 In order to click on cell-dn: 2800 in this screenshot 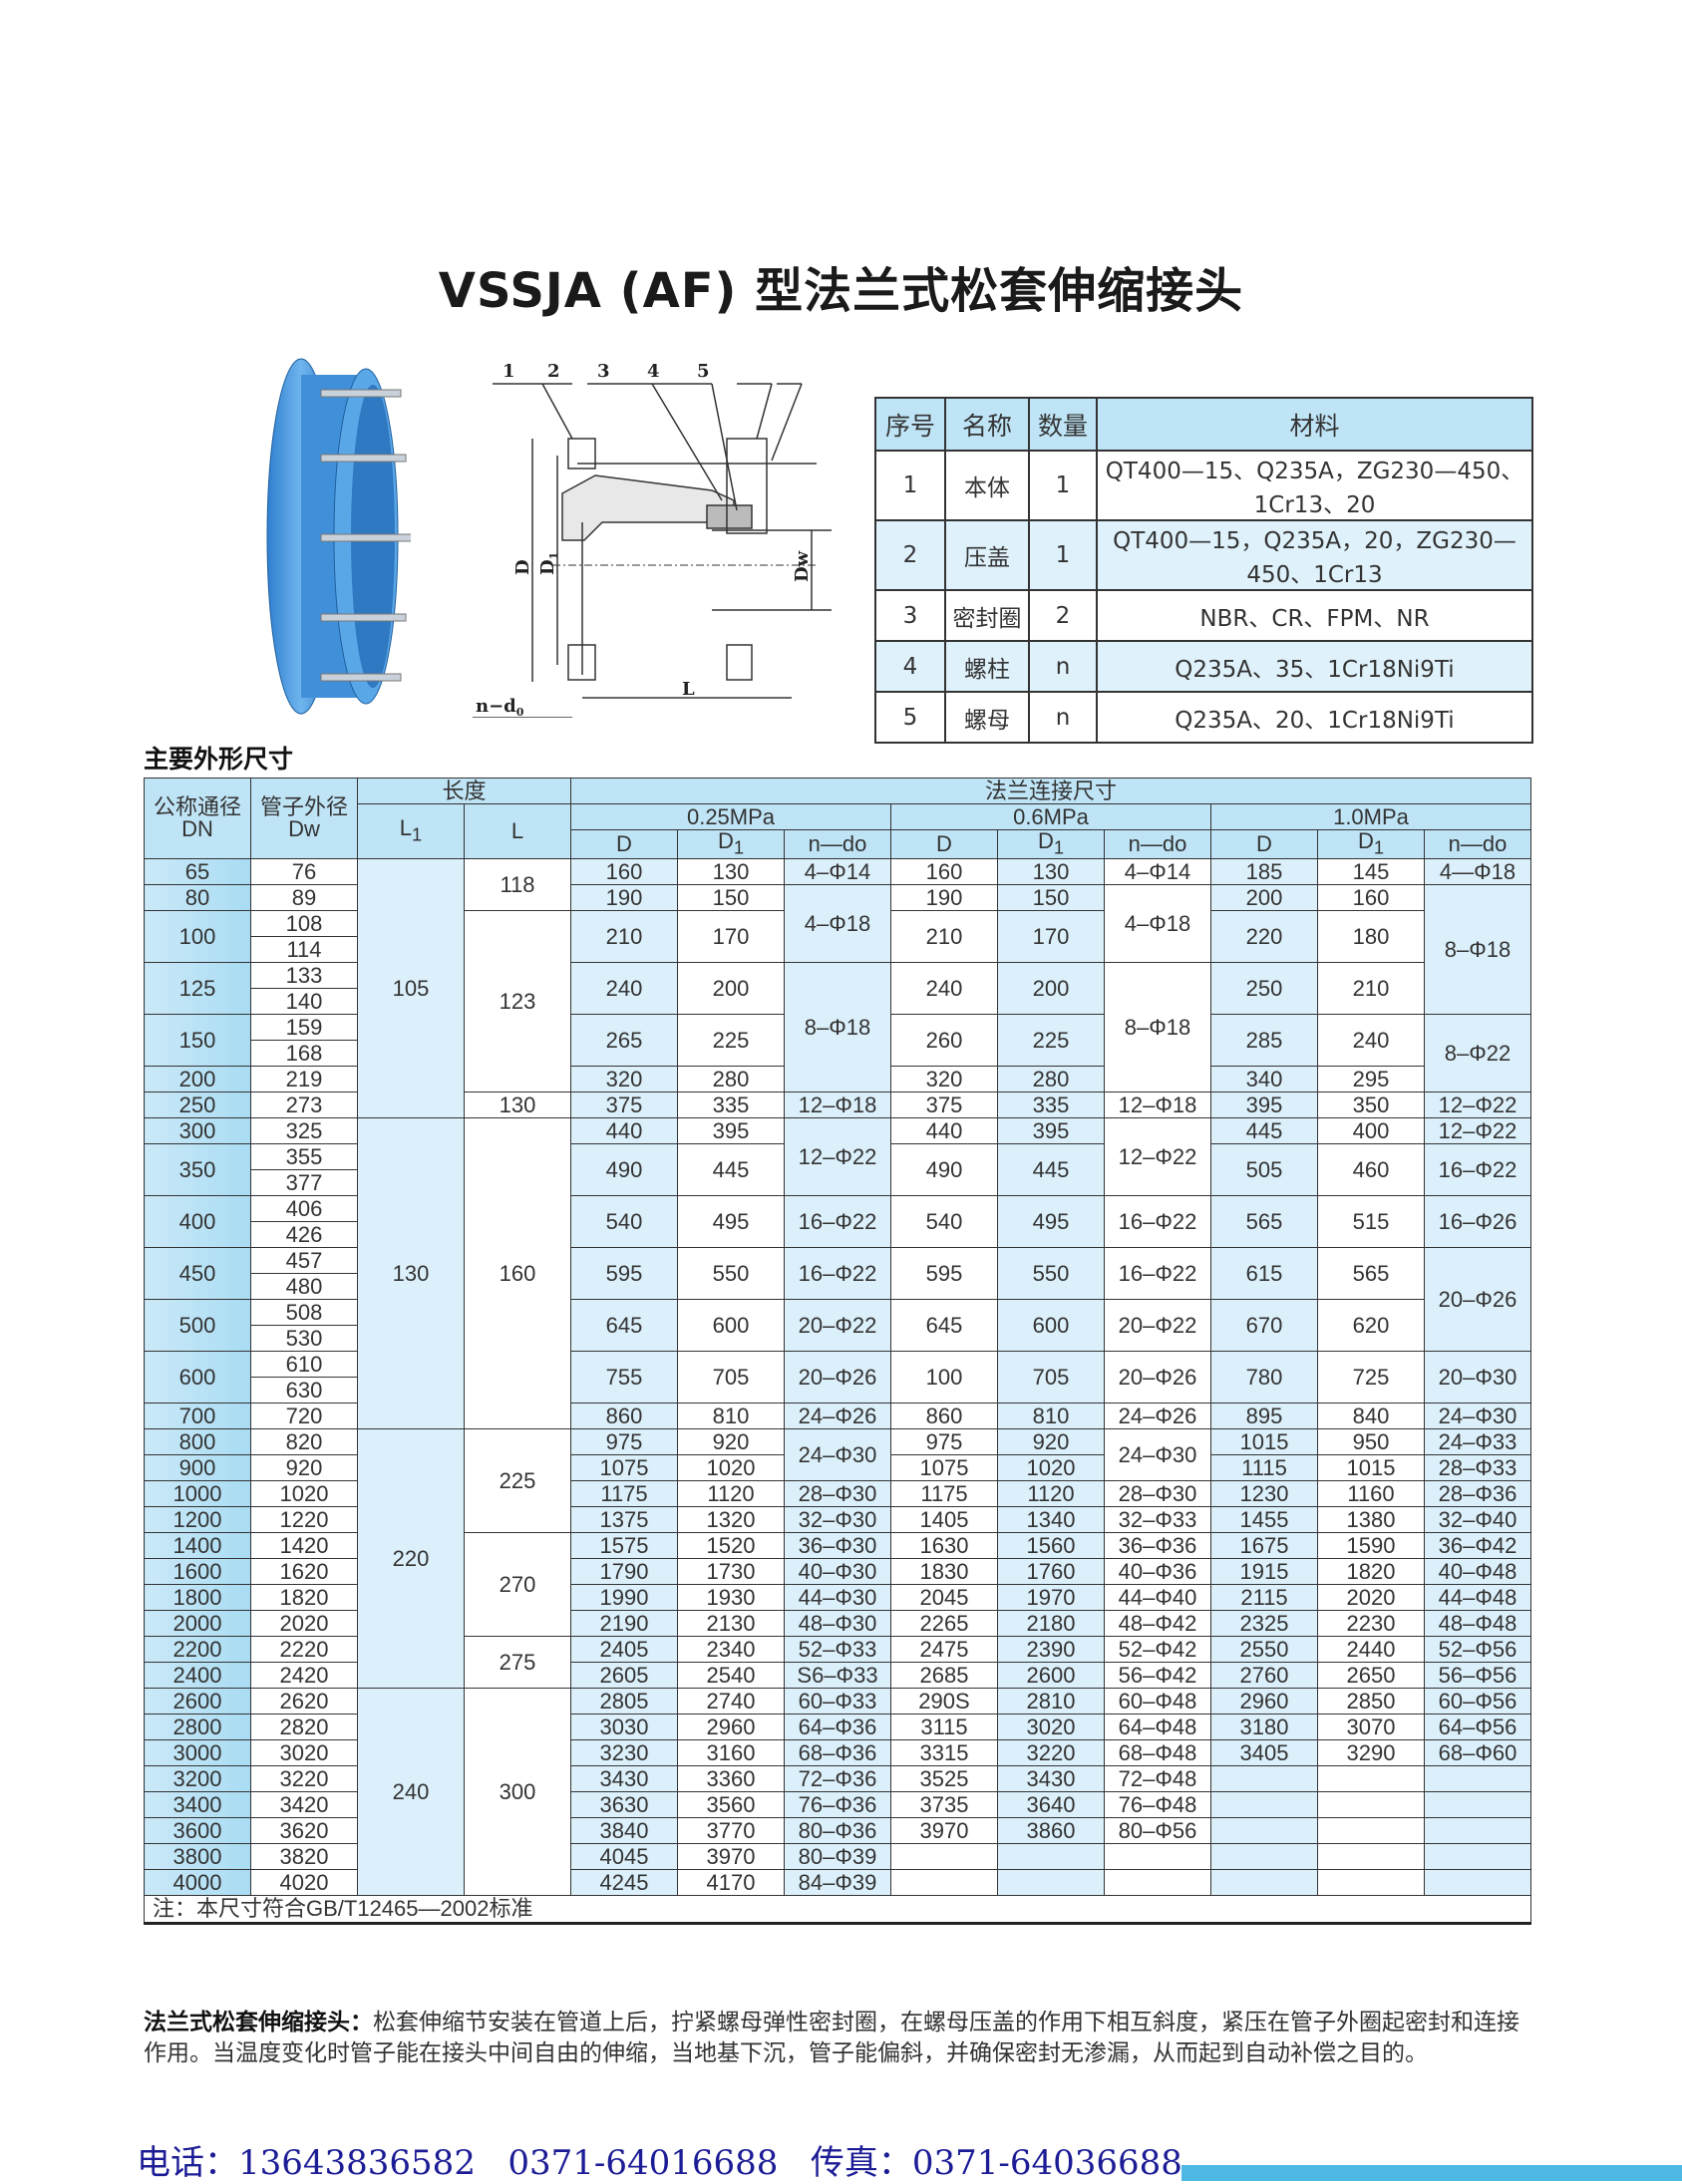, I will do `click(198, 1727)`.